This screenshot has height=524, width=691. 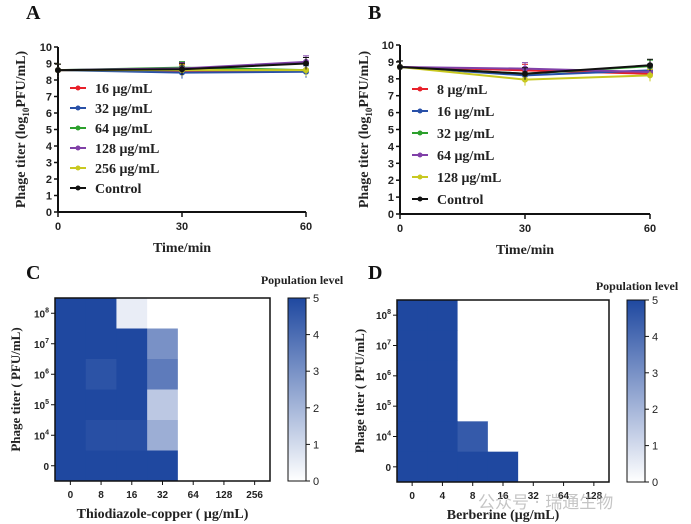 What do you see at coordinates (49, 131) in the screenshot?
I see `y-tick-label: 5` at bounding box center [49, 131].